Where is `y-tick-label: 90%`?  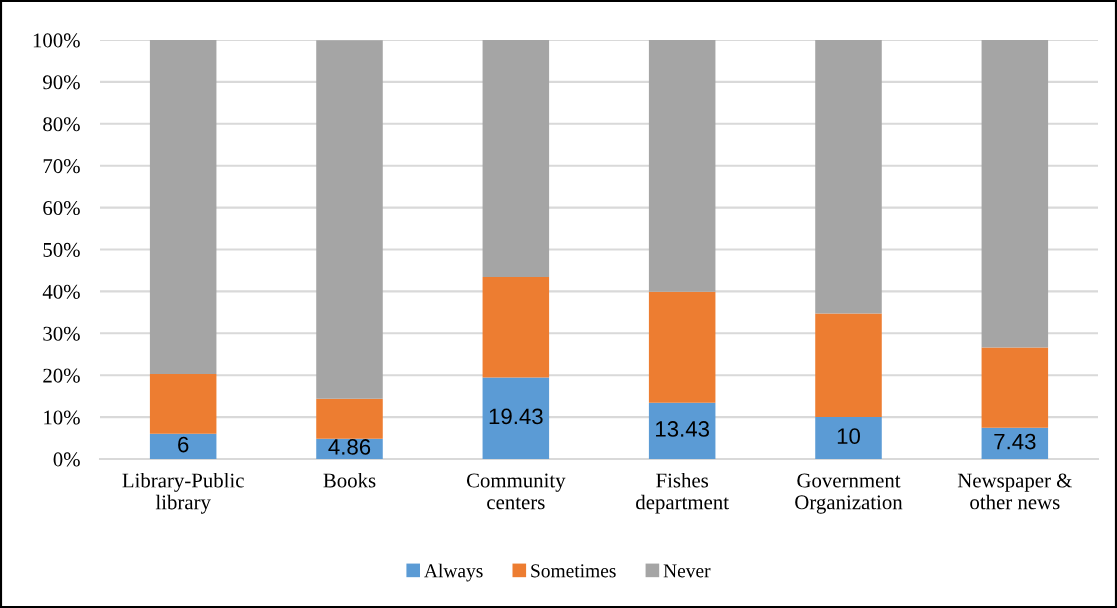
y-tick-label: 90% is located at coordinates (61, 82).